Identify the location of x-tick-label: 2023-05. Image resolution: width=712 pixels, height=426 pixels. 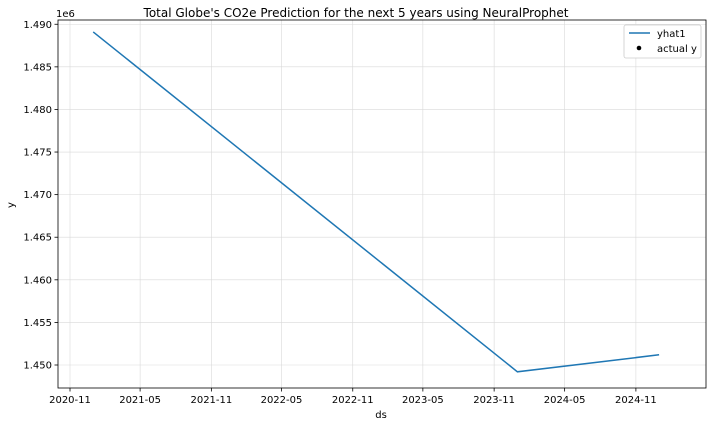
(423, 400).